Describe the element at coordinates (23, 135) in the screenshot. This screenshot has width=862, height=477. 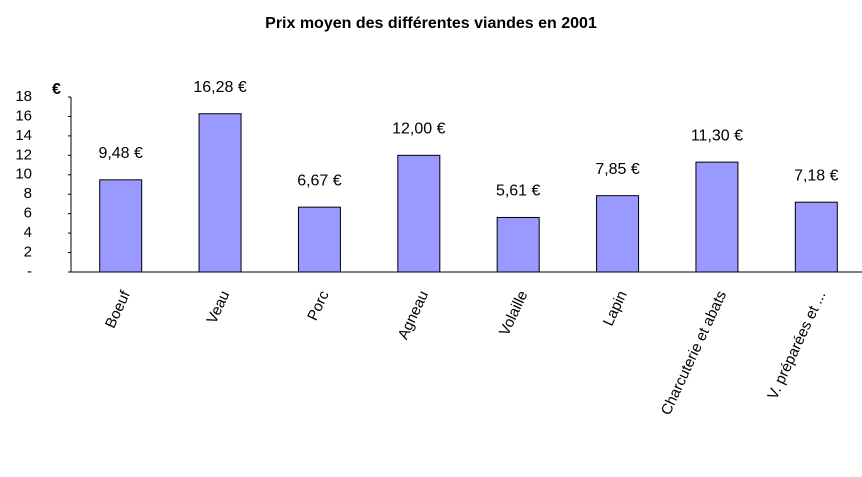
I see `y-tick-label: 14` at that location.